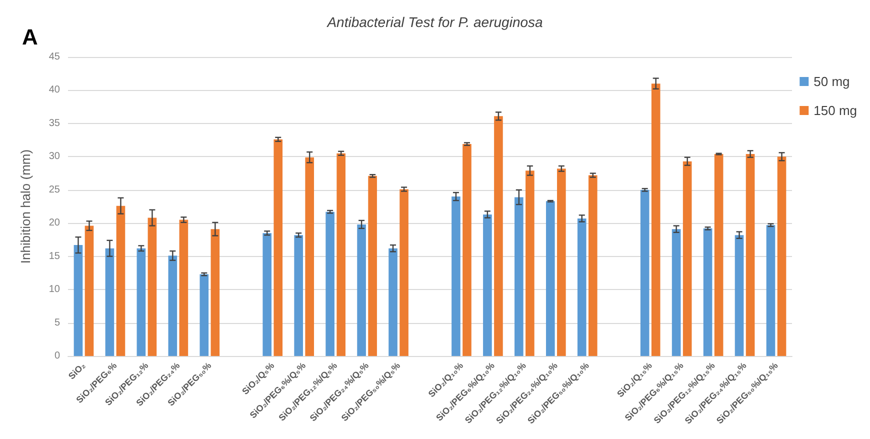 This screenshot has height=439, width=870. I want to click on y-tick-label: 45, so click(54, 57).